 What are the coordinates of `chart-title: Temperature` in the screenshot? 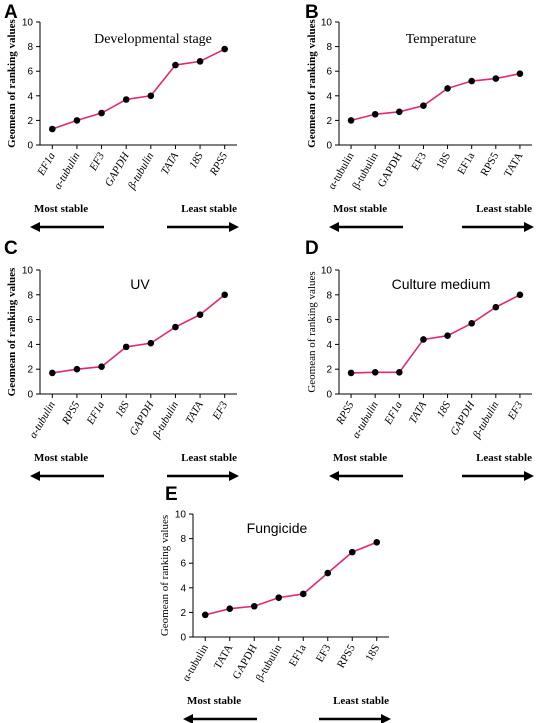 It's located at (441, 39).